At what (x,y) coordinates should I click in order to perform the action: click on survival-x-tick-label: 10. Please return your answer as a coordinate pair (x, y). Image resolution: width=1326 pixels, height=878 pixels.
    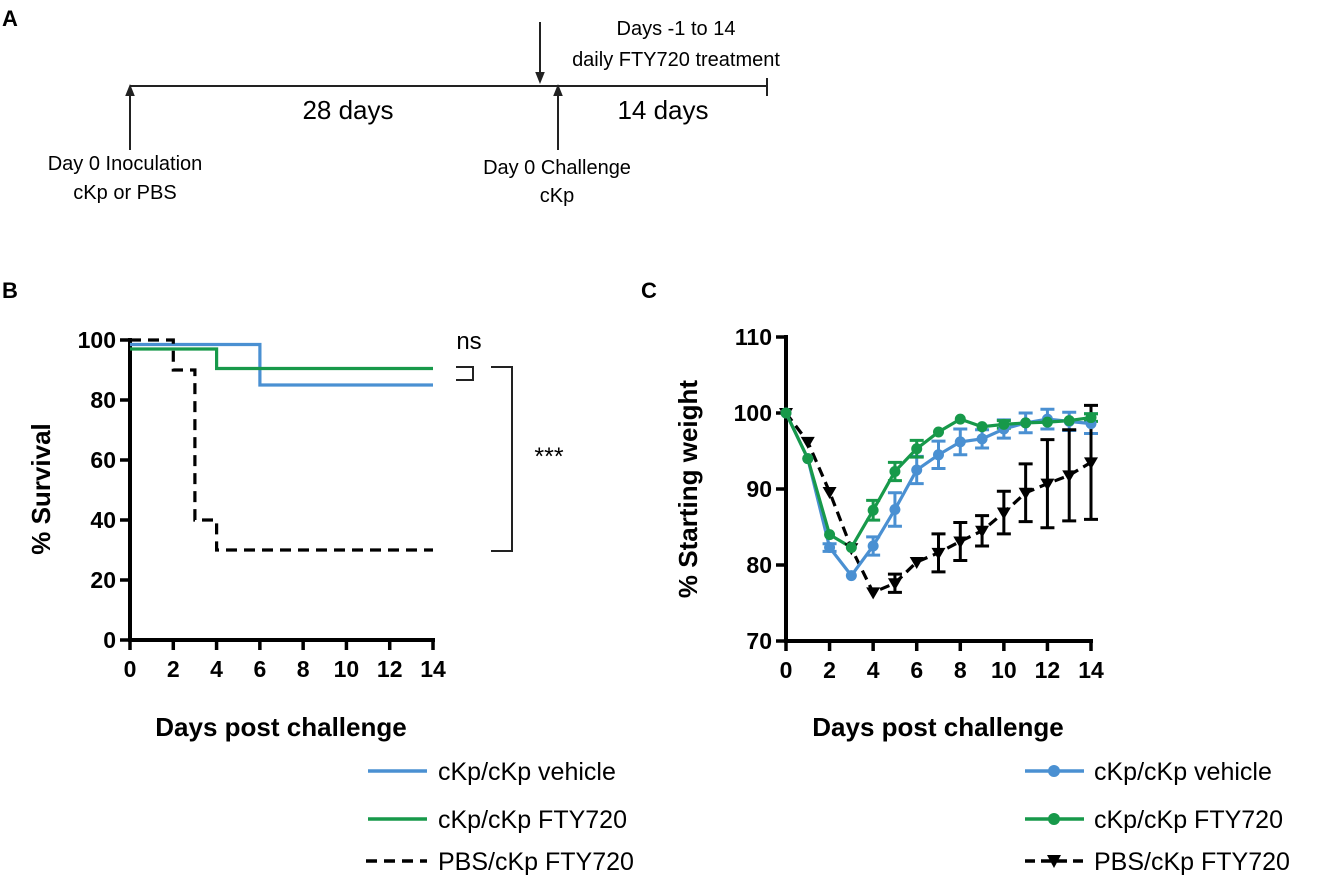
    Looking at the image, I should click on (347, 669).